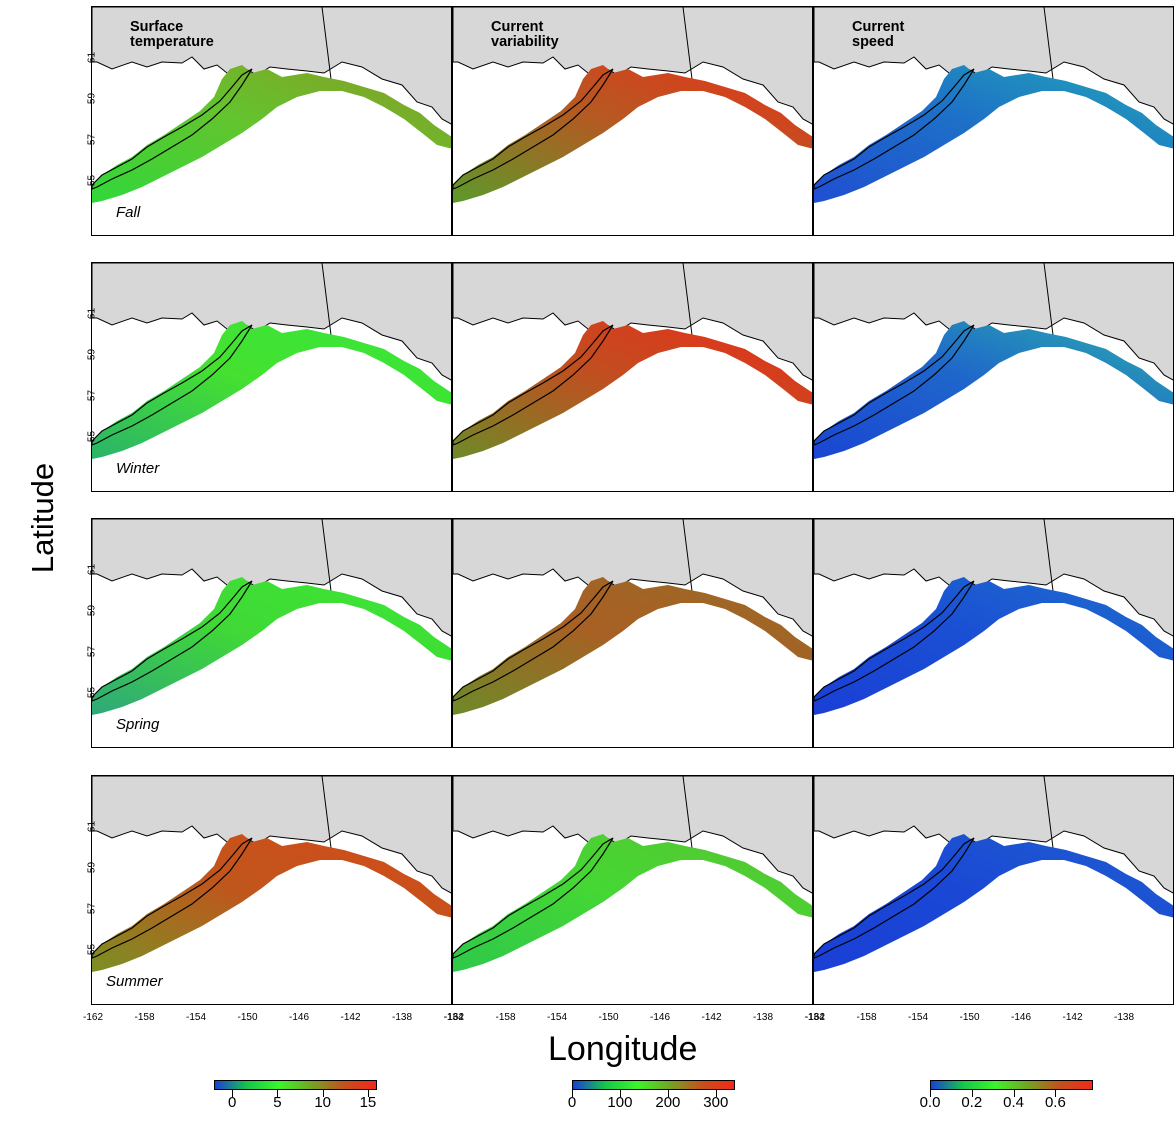  I want to click on x-axis-label: Longitude, so click(623, 1049).